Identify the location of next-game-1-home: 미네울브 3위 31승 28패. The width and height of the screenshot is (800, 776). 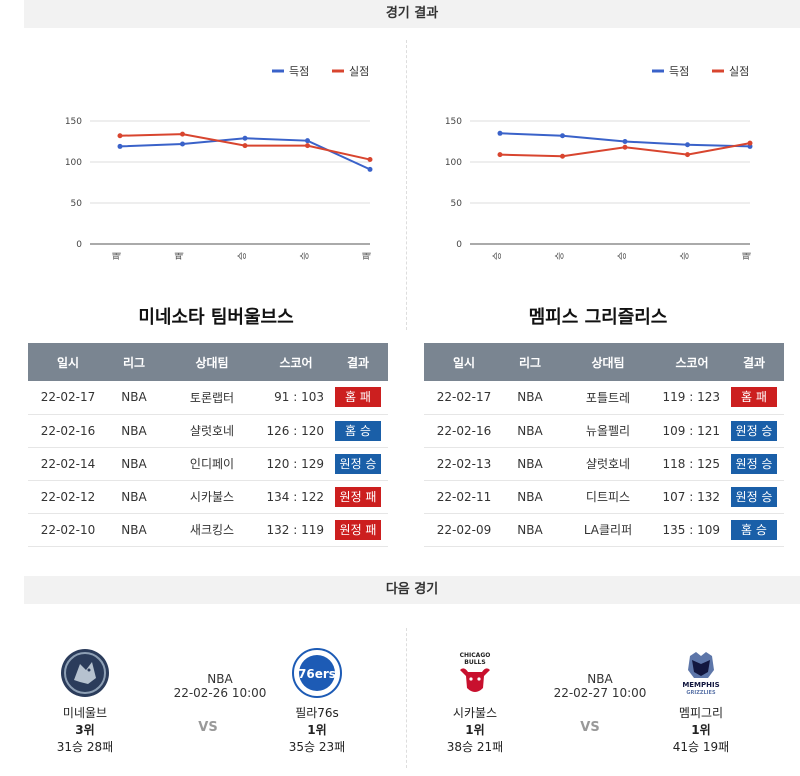
(85, 701).